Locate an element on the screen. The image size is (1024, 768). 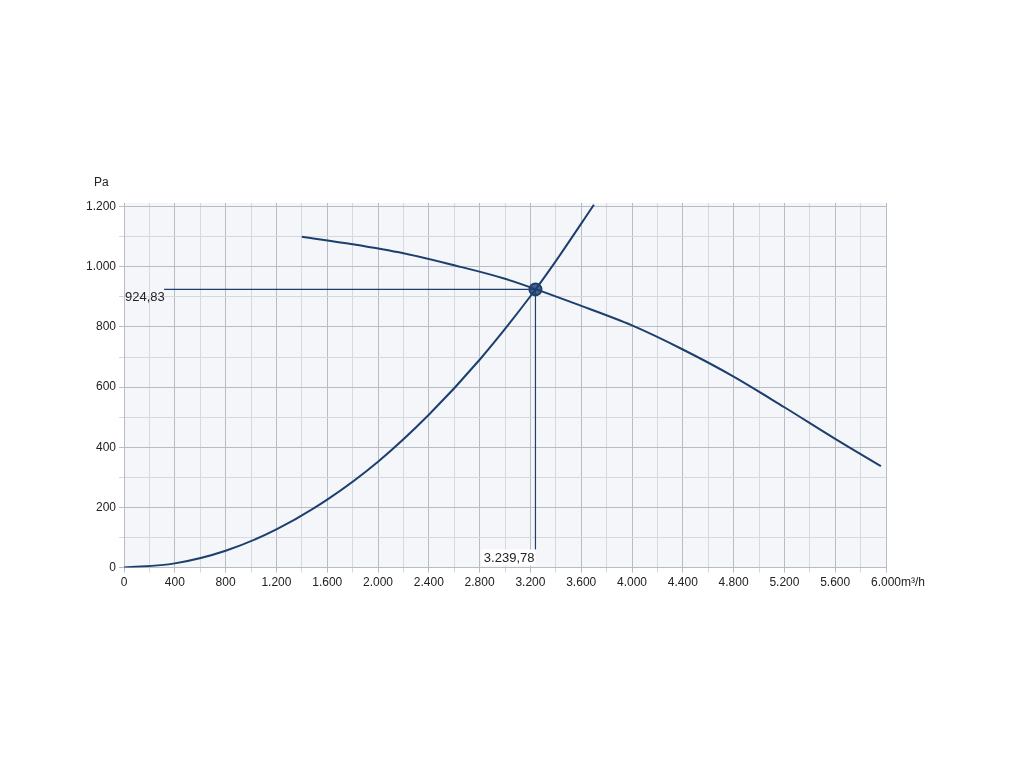
x-tick-label: 6.000 is located at coordinates (886, 582).